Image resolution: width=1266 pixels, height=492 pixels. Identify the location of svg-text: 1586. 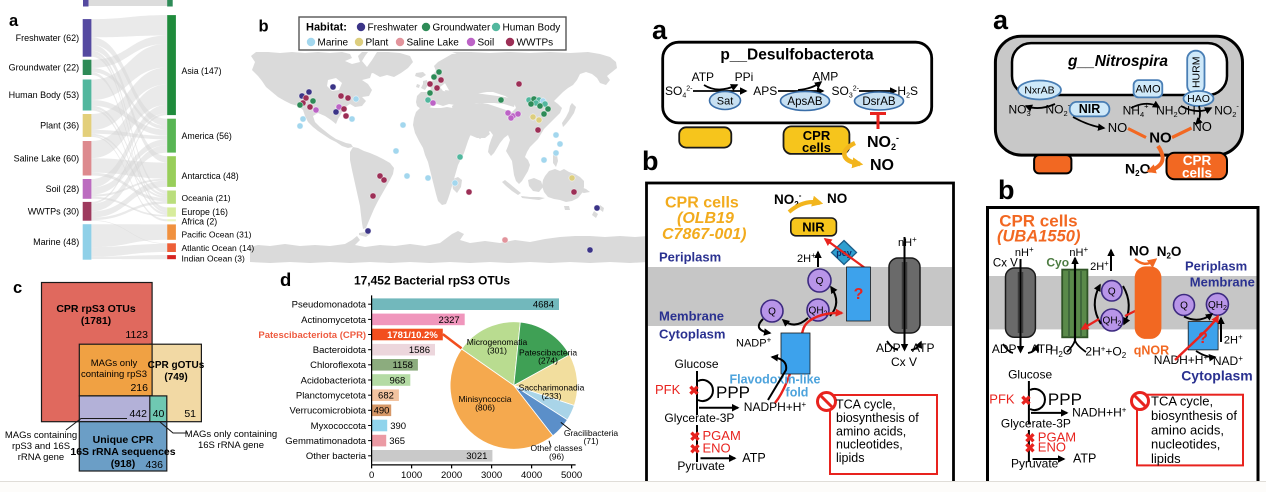
(419, 350).